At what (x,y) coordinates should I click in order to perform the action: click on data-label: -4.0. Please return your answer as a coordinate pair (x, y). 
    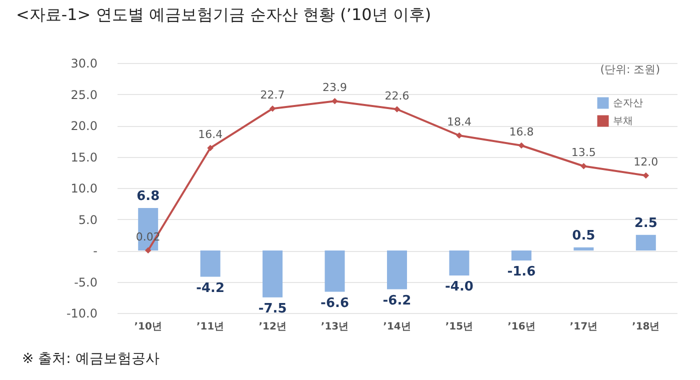
    Looking at the image, I should click on (459, 287).